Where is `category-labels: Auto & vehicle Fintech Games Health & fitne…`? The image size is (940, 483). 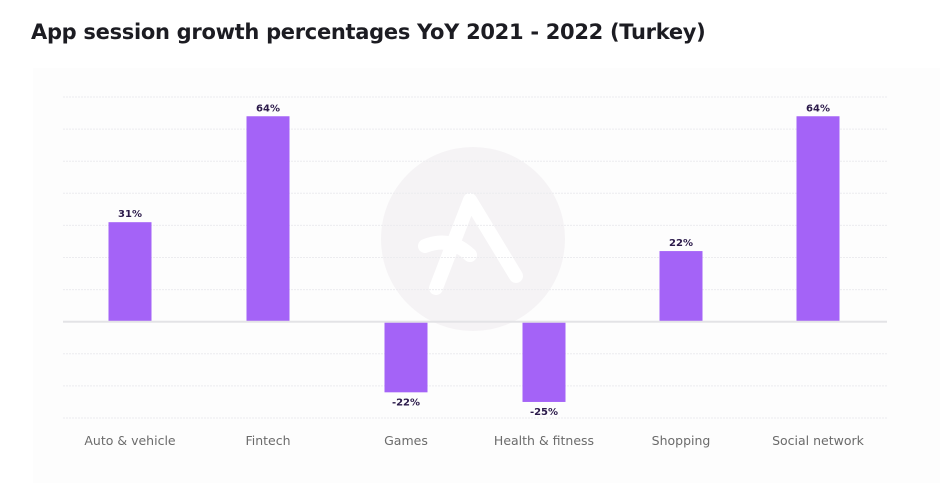 category-labels: Auto & vehicle Fintech Games Health & fitne… is located at coordinates (474, 440).